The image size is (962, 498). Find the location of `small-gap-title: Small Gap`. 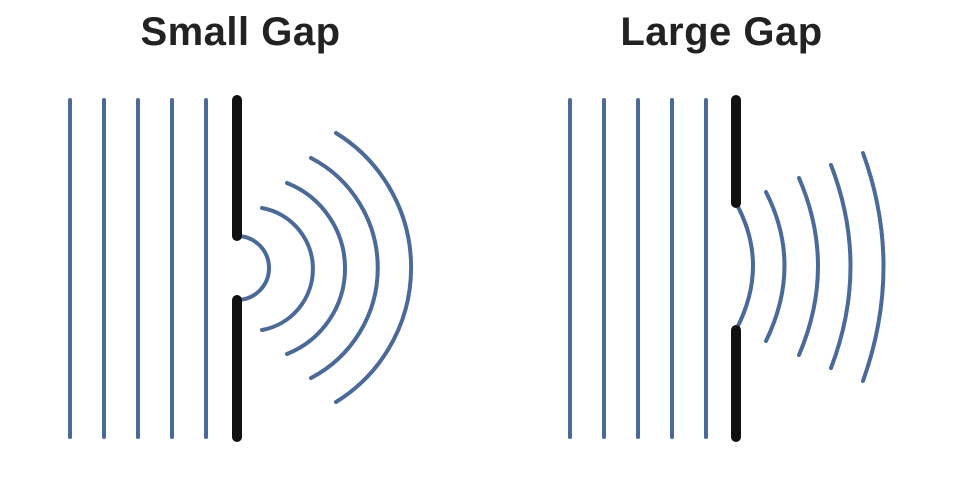

small-gap-title: Small Gap is located at coordinates (240, 32).